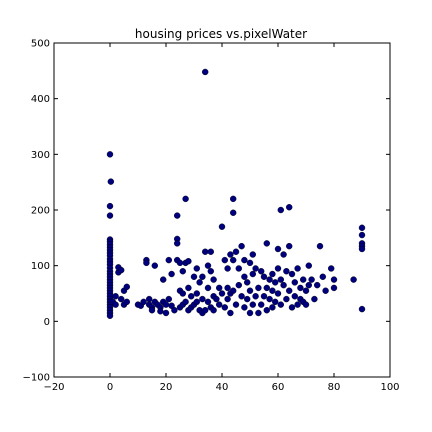  I want to click on chart-title: housing prices vs.pixelWater, so click(221, 34).